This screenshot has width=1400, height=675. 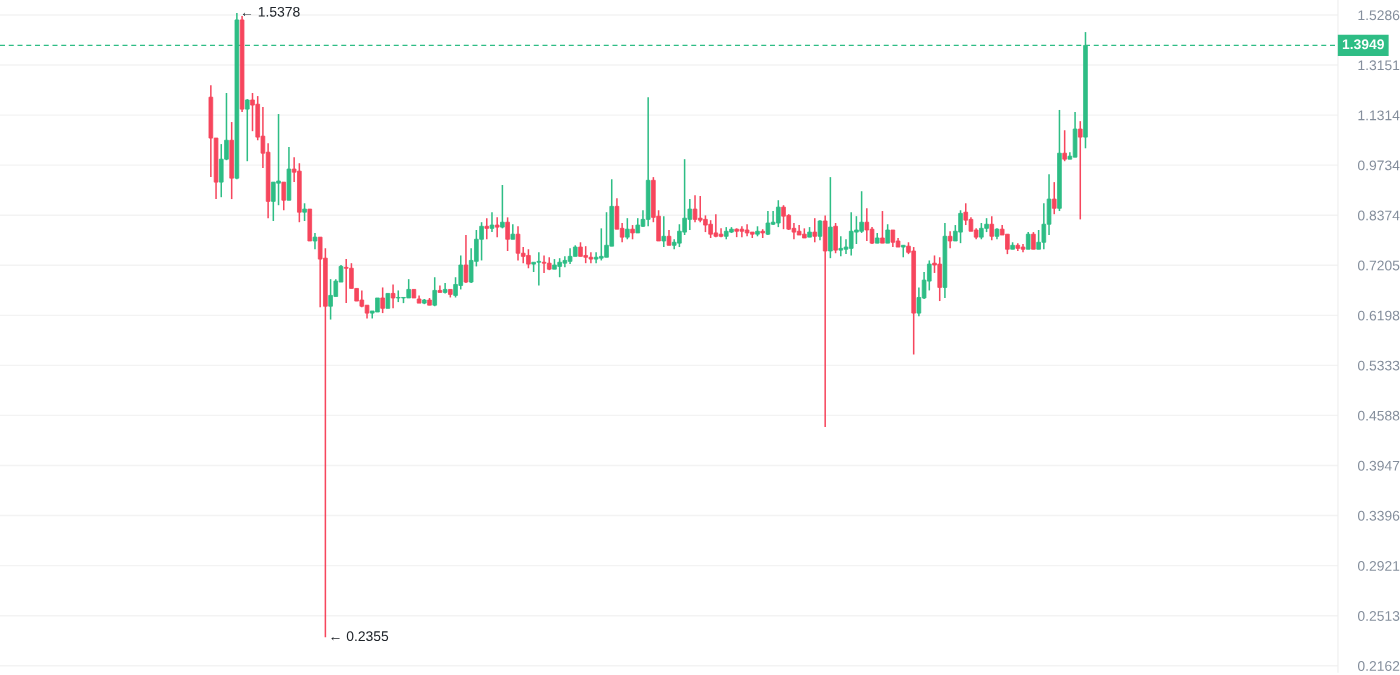 What do you see at coordinates (1379, 115) in the screenshot?
I see `y-tick-label: 1.1314` at bounding box center [1379, 115].